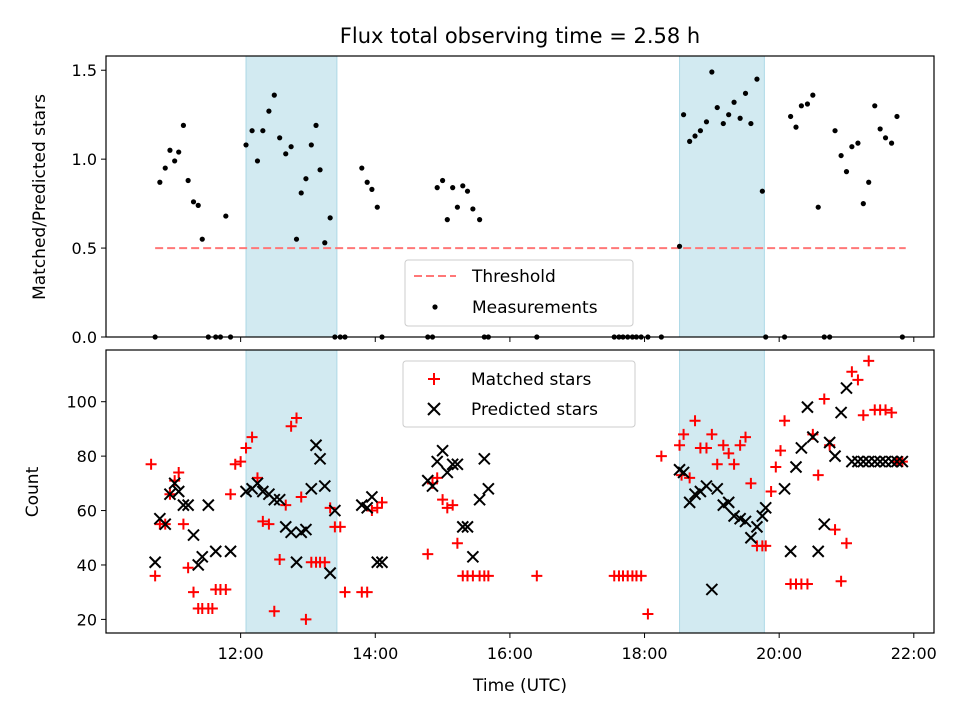  Describe the element at coordinates (577, 648) in the screenshot. I see `bottom-x-ticks: 12:00 14:00 16:00 18:00 20:00 22:00` at that location.